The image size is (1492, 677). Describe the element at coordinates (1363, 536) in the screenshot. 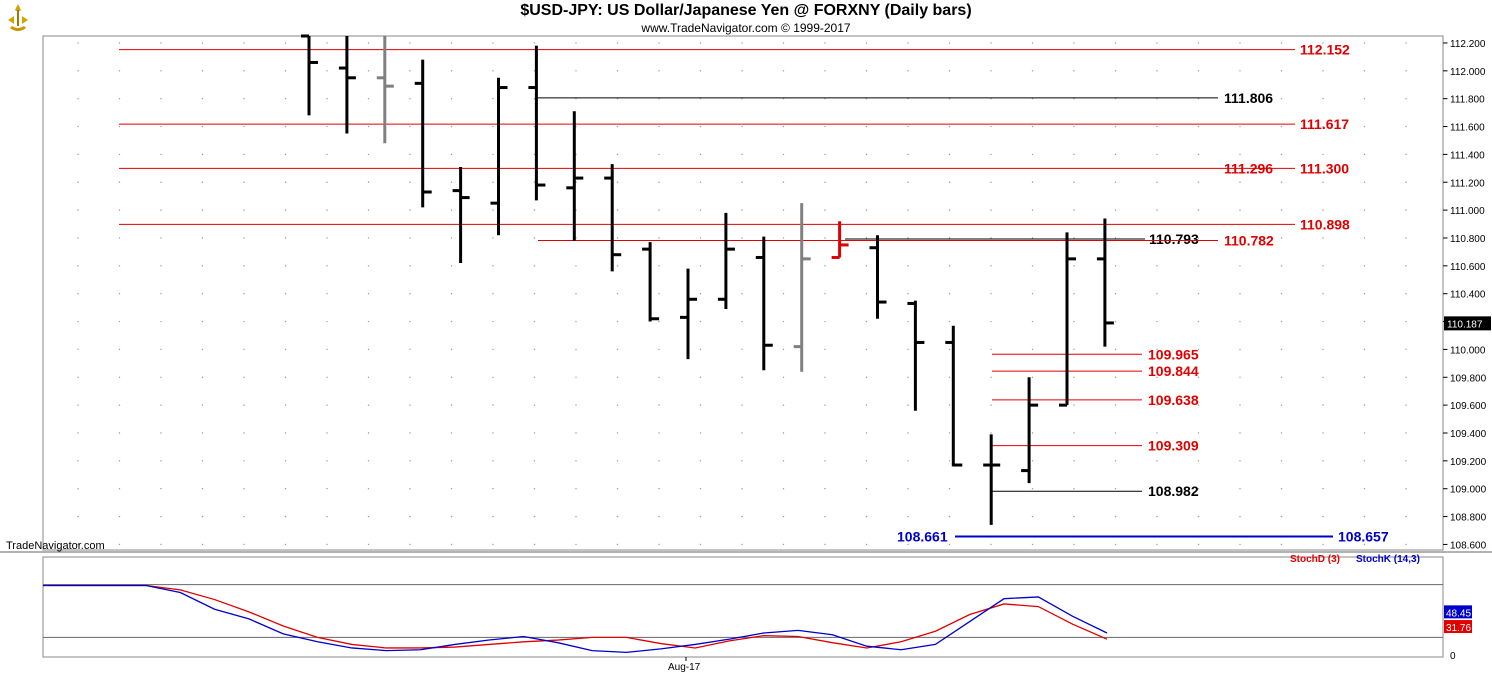

I see `level-label: 108.657` at that location.